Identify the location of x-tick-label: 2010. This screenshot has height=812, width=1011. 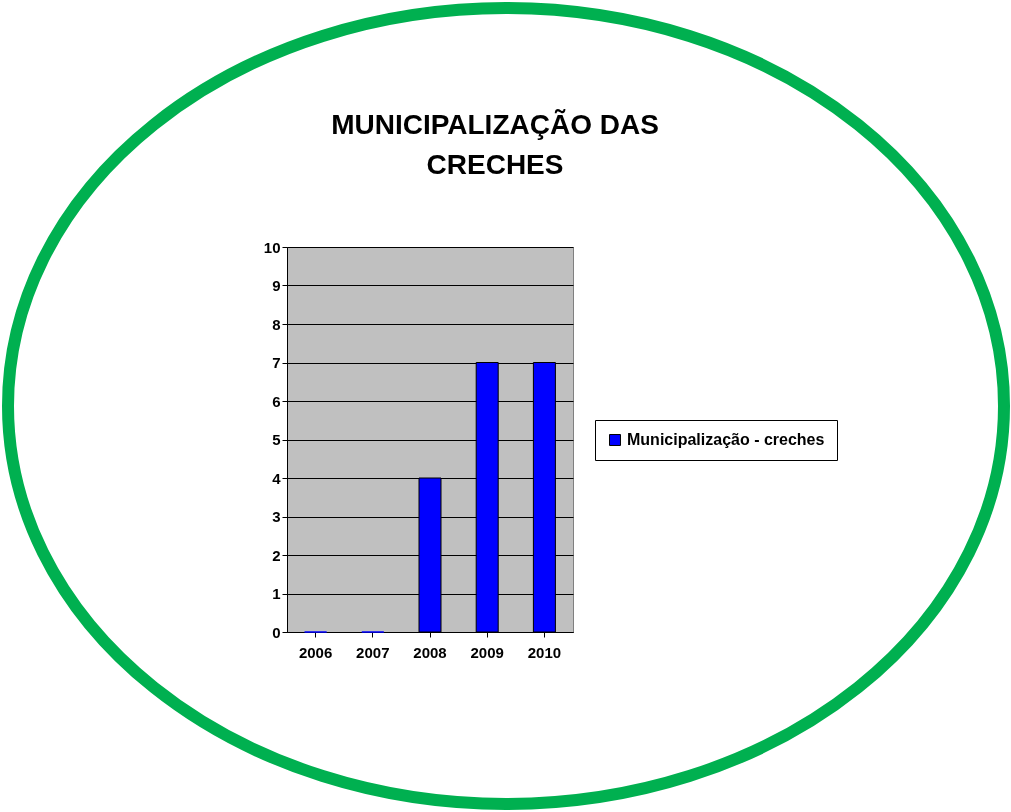
(544, 652).